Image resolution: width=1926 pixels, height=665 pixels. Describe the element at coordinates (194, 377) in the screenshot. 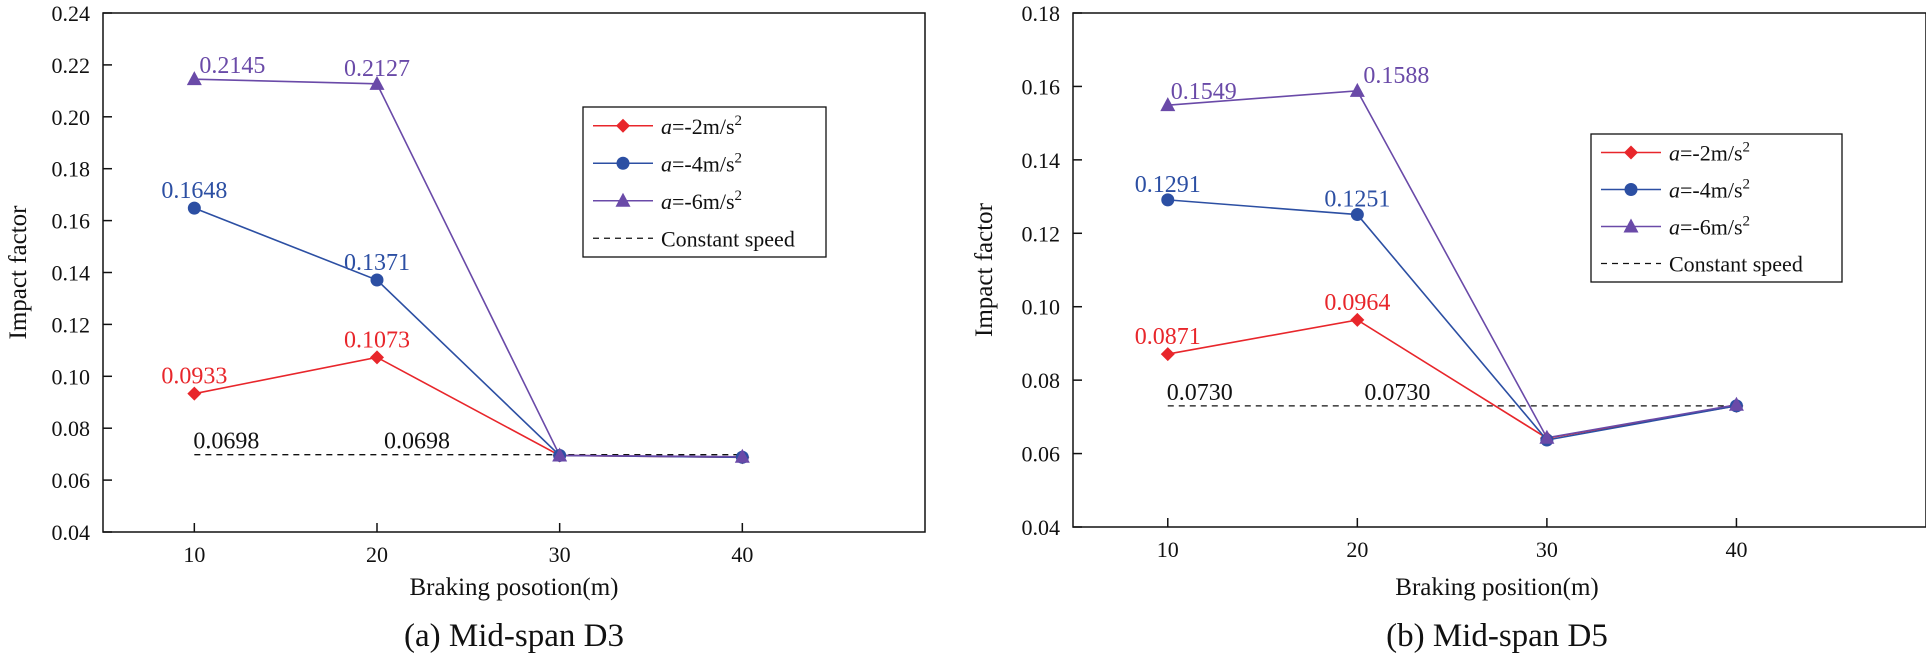

I see `data-label: 0.0933` at that location.